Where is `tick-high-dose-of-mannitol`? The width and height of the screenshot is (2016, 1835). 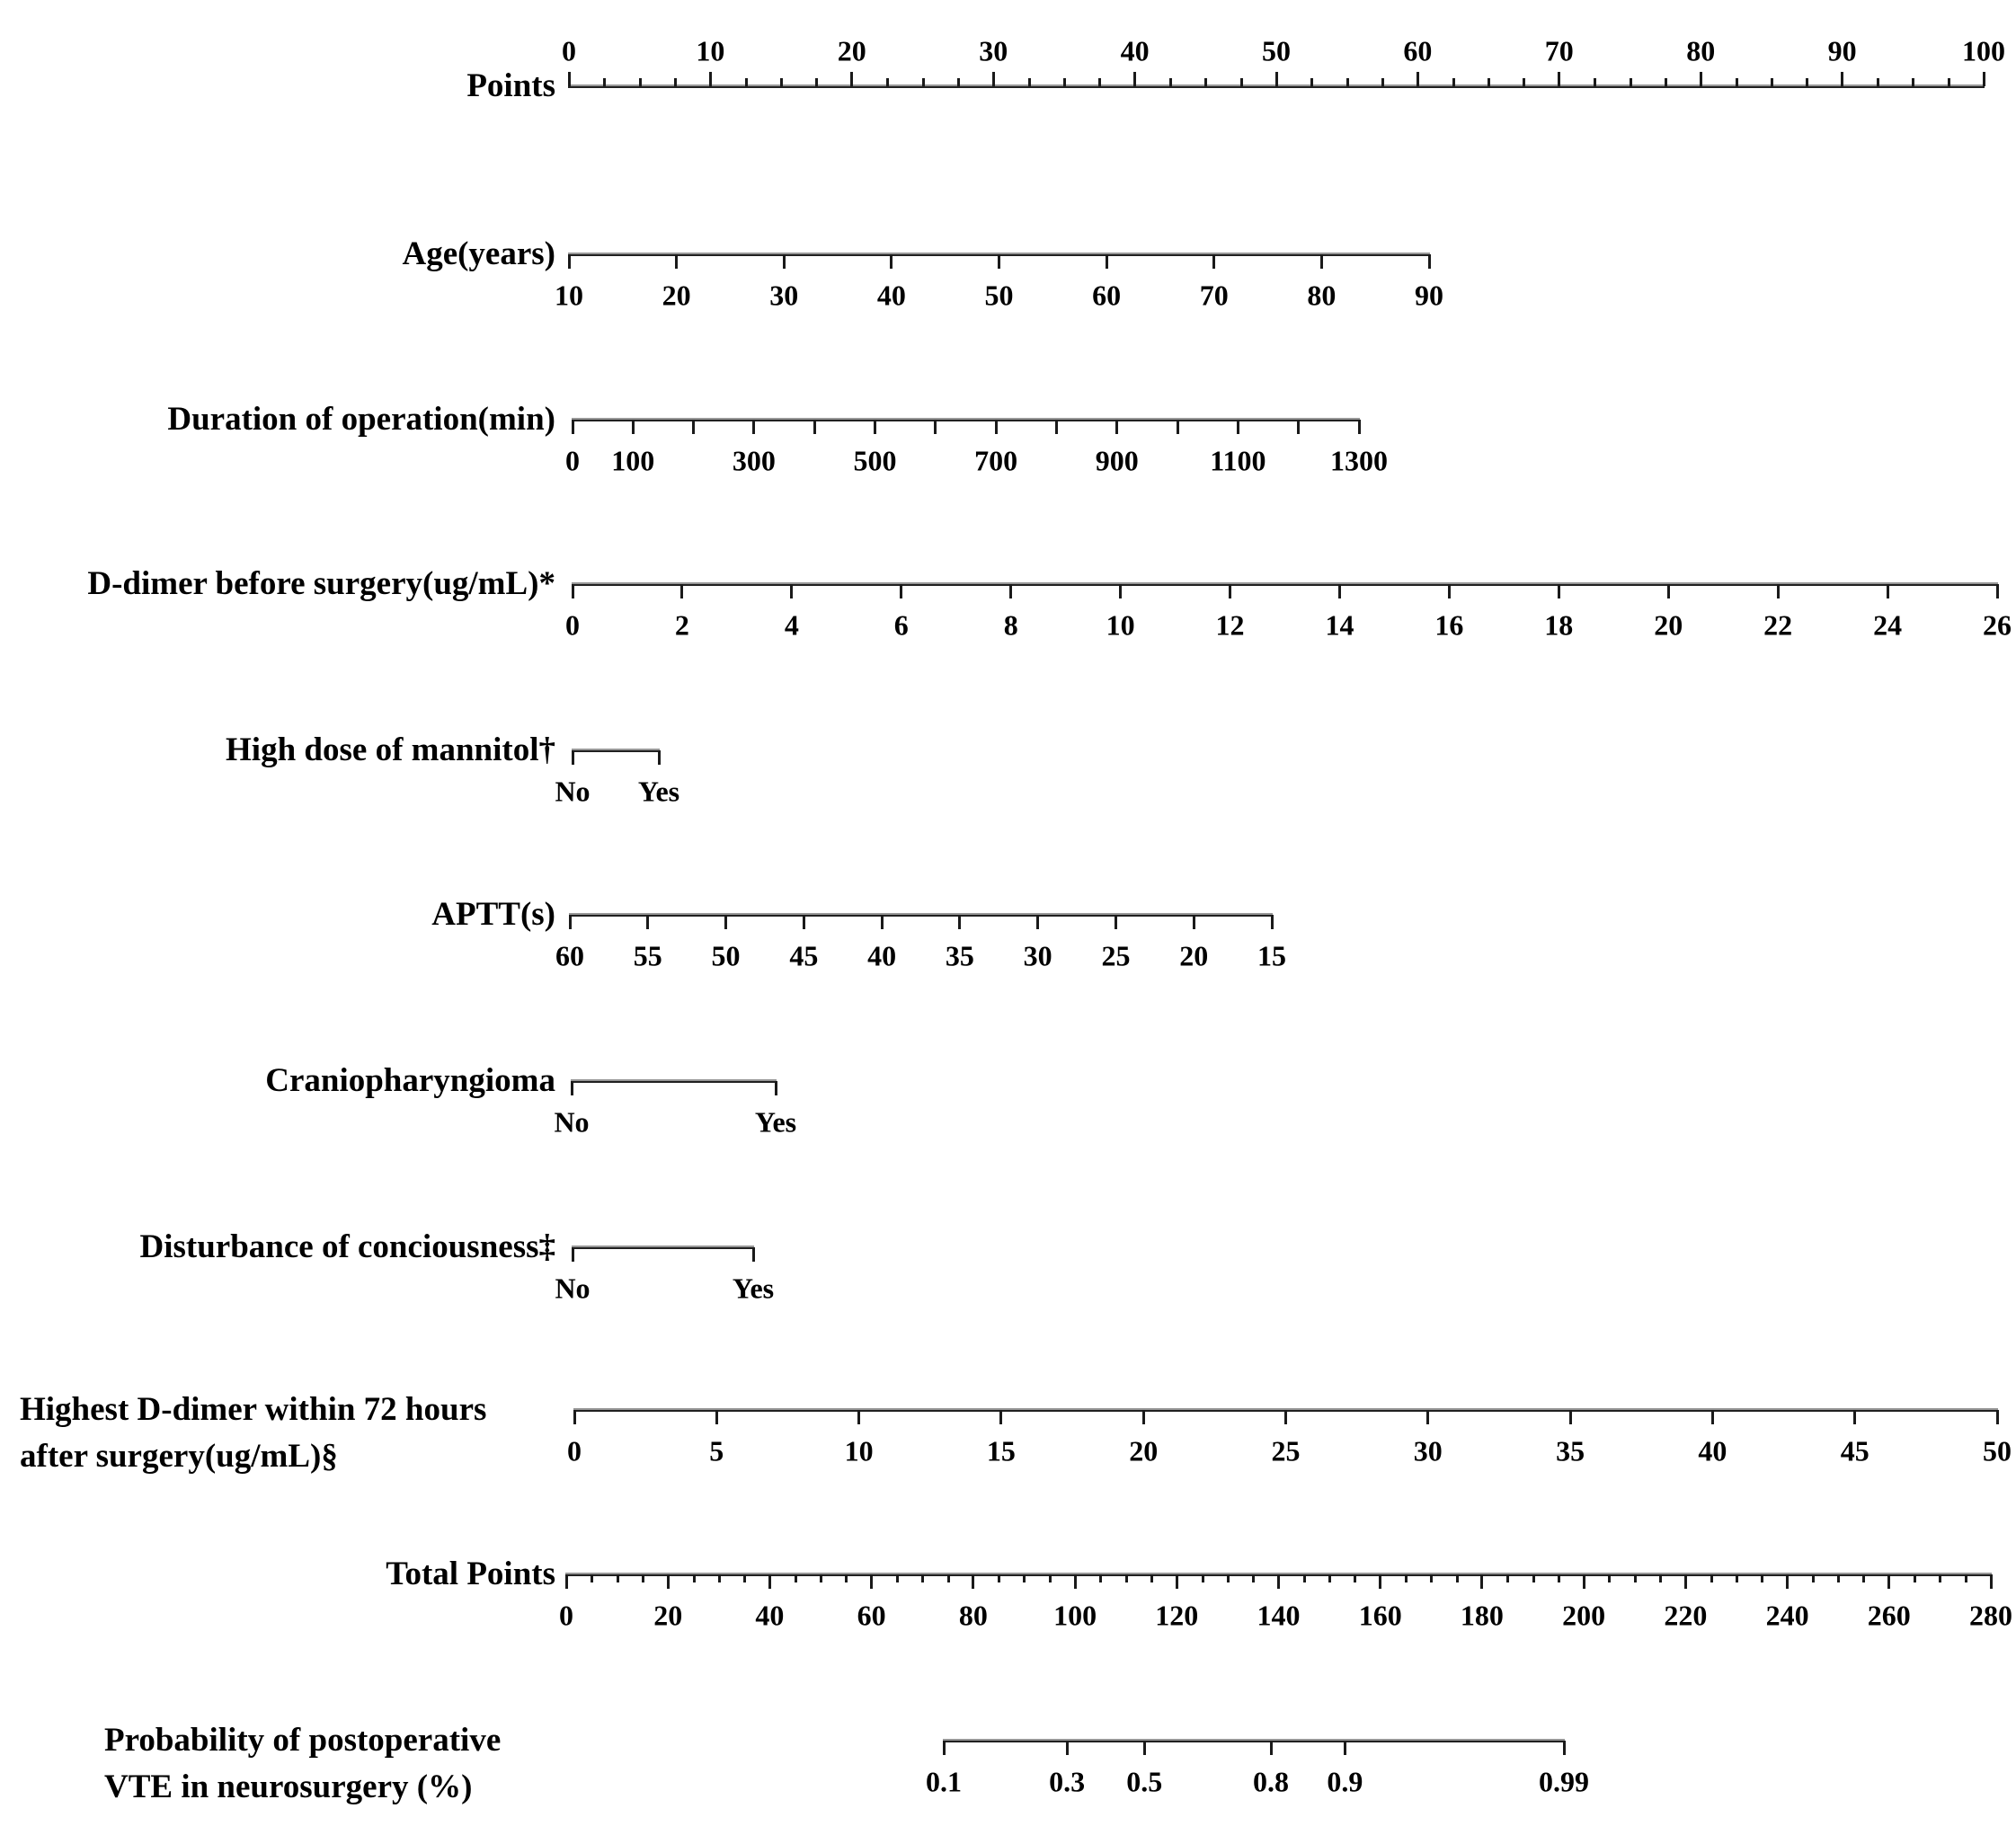 tick-high-dose-of-mannitol is located at coordinates (659, 757).